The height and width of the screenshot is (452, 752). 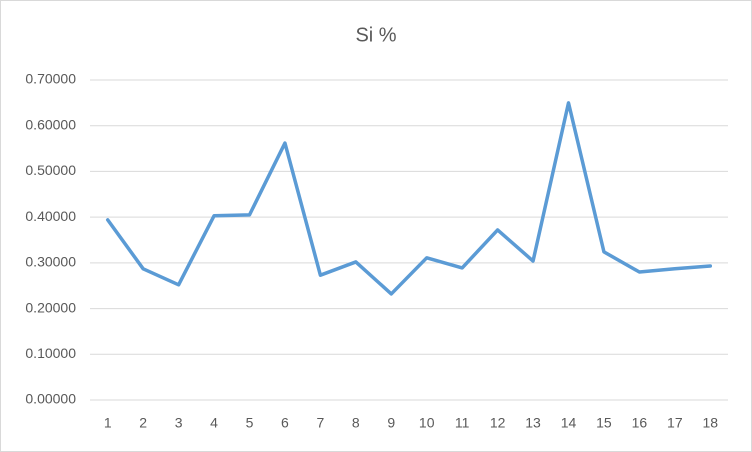 I want to click on y-tick-label: 0.00000, so click(x=50, y=399).